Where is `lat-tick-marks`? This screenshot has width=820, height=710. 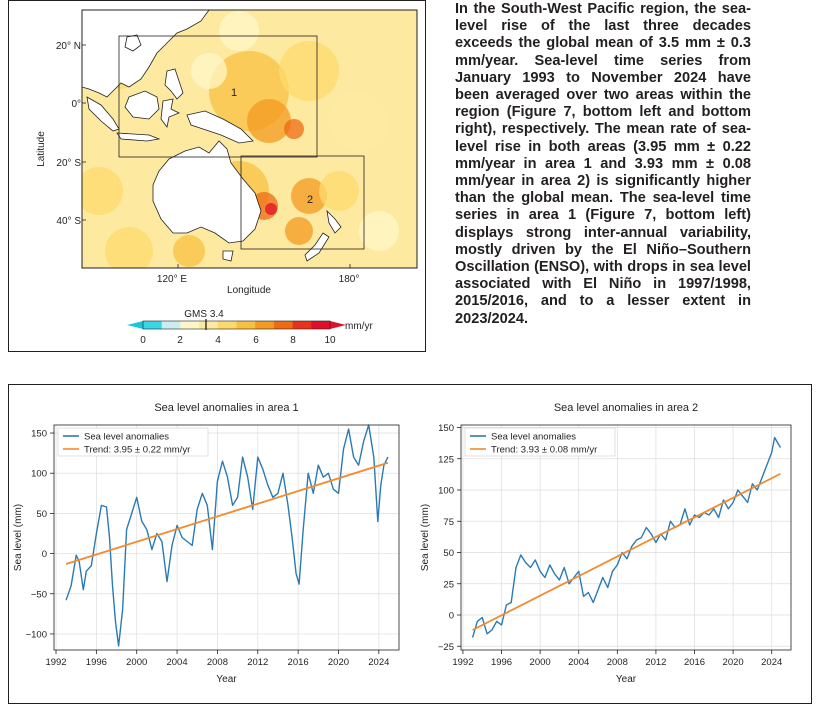
lat-tick-marks is located at coordinates (216, 156).